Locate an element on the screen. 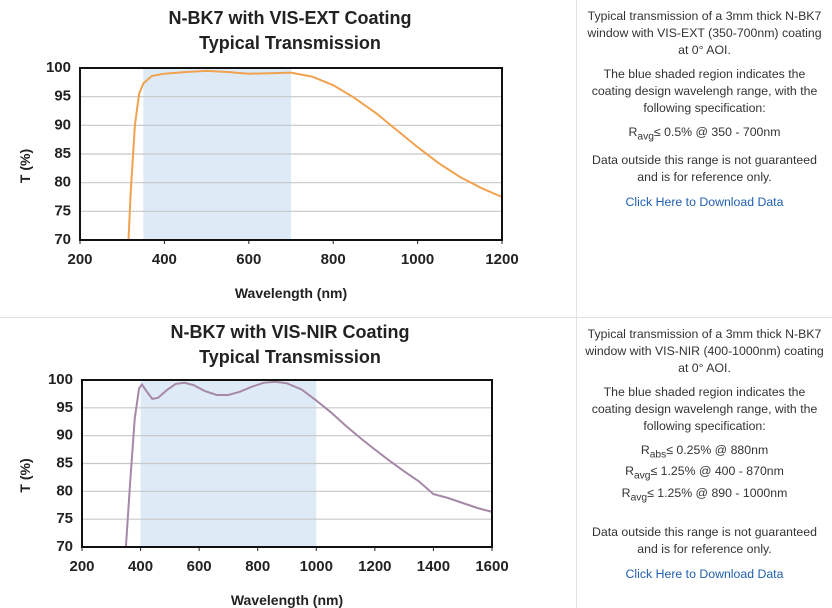  spec-subscript: abs is located at coordinates (658, 455).